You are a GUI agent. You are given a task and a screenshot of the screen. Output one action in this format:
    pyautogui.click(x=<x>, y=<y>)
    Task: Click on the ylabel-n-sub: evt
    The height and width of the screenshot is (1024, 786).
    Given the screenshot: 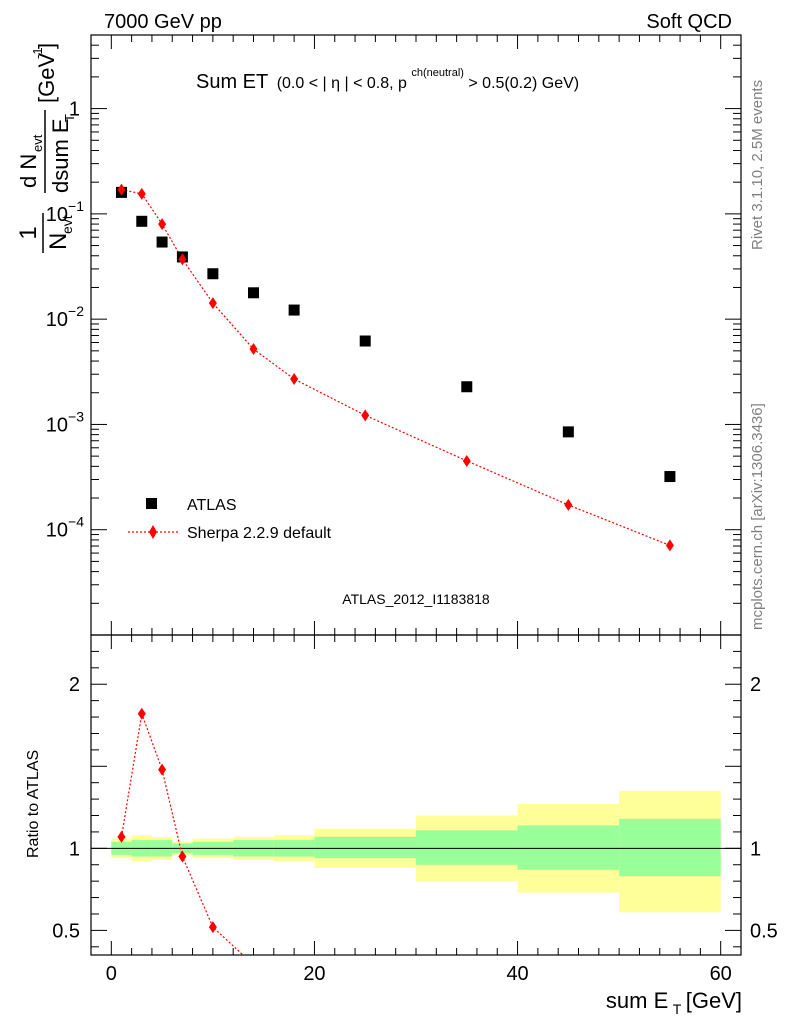 What is the action you would take?
    pyautogui.click(x=67, y=224)
    